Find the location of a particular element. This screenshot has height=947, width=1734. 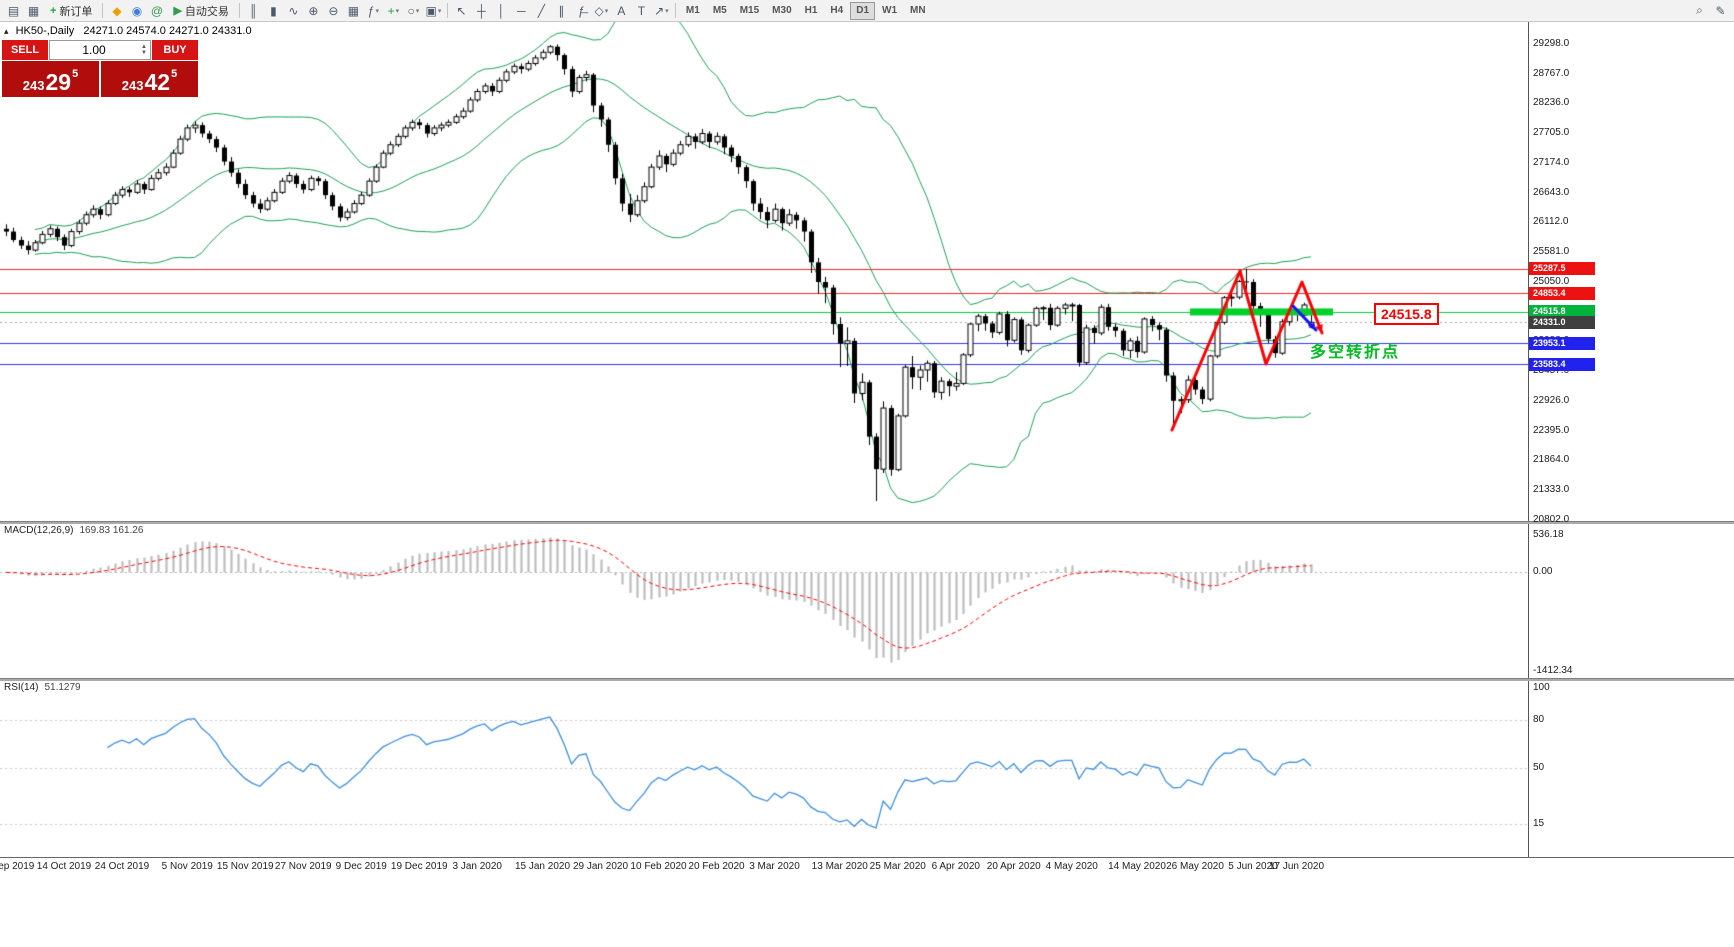

date-label: 29 Jan 2020 is located at coordinates (600, 866).